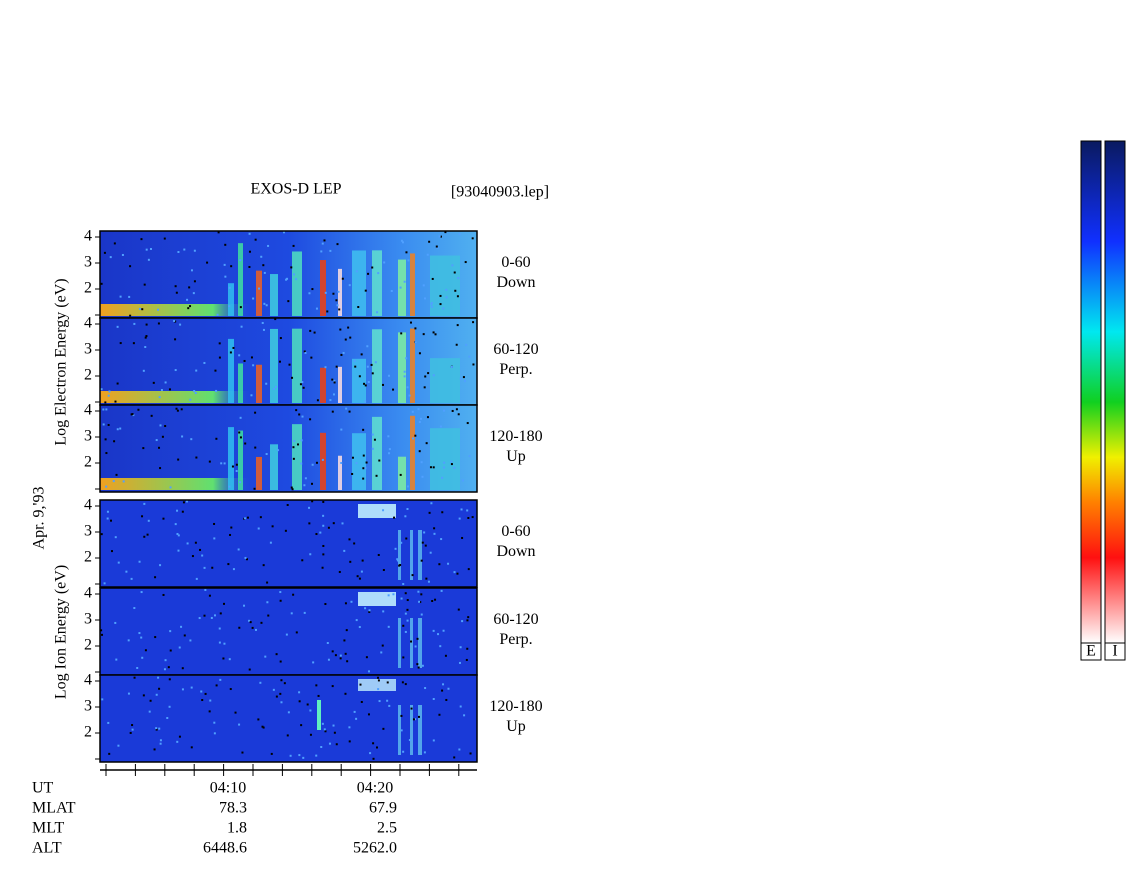  What do you see at coordinates (88, 593) in the screenshot?
I see `energy-tick-label: 4` at bounding box center [88, 593].